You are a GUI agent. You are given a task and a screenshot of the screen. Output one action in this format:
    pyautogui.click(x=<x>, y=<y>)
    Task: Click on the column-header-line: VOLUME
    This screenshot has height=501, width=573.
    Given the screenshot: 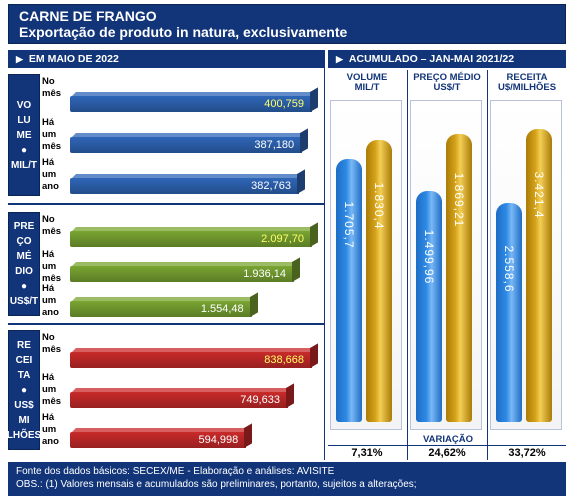 What is the action you would take?
    pyautogui.click(x=367, y=77)
    